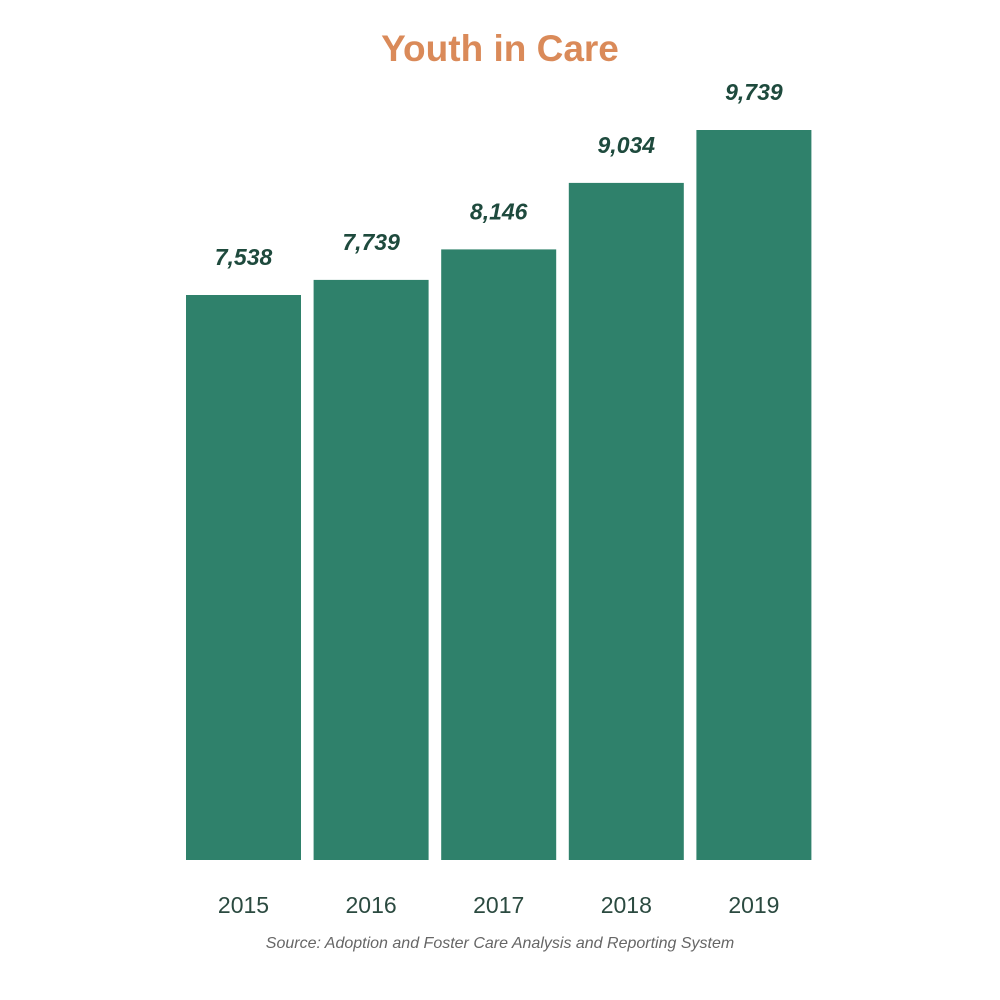  Describe the element at coordinates (753, 905) in the screenshot. I see `category-label-2019: 2019` at that location.